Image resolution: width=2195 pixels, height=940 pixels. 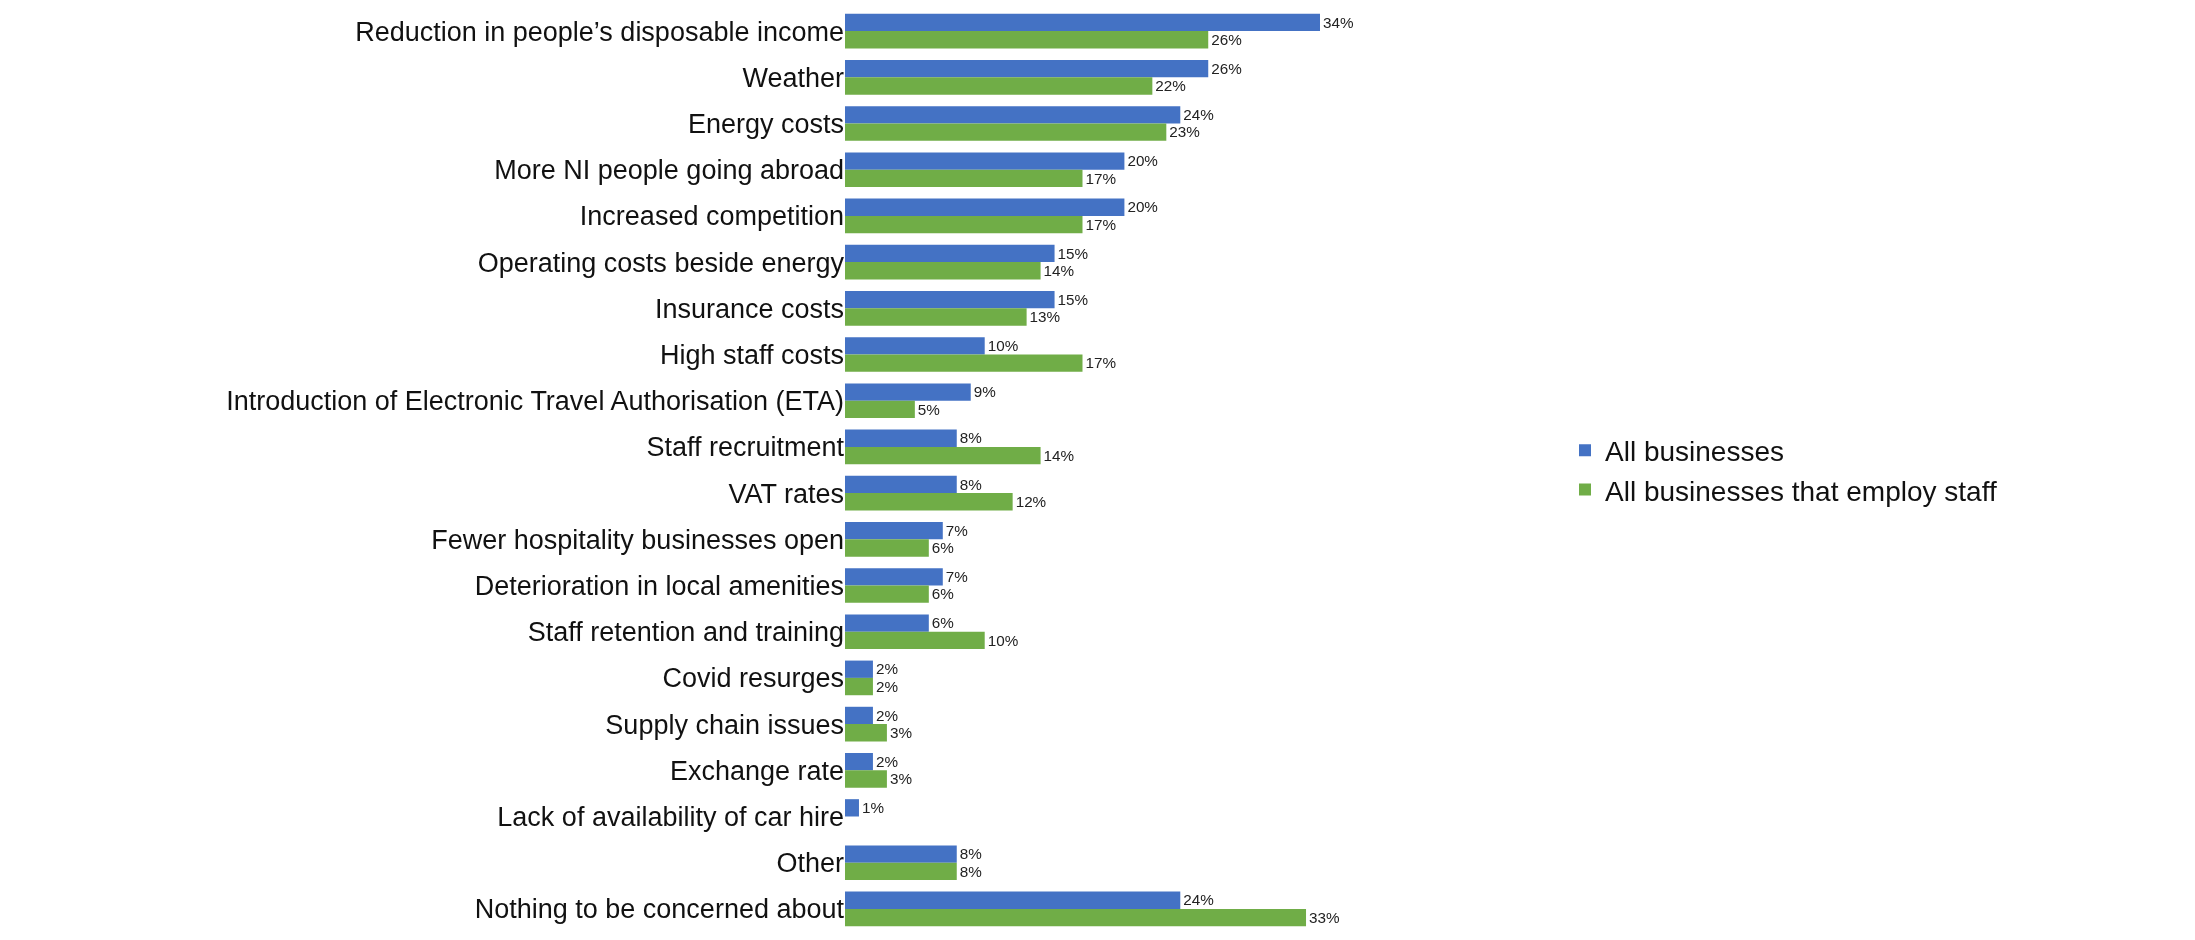 What do you see at coordinates (535, 401) in the screenshot?
I see `y-tick-label: Introduction of Electronic Travel Authorisation (ETA)` at bounding box center [535, 401].